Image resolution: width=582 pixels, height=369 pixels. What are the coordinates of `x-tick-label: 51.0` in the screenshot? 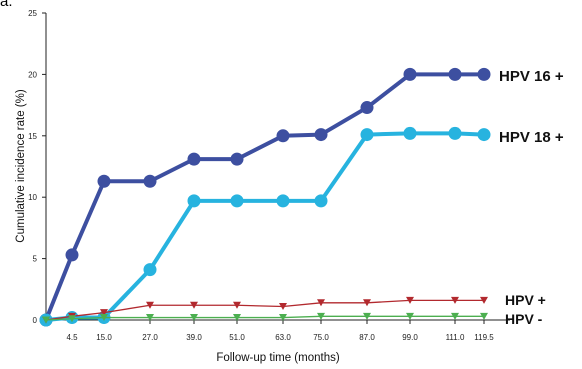 It's located at (237, 337).